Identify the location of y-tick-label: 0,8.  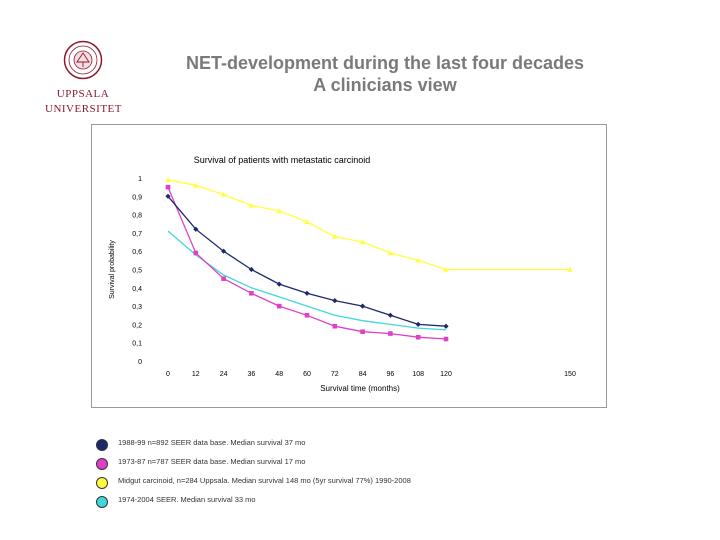
(137, 216).